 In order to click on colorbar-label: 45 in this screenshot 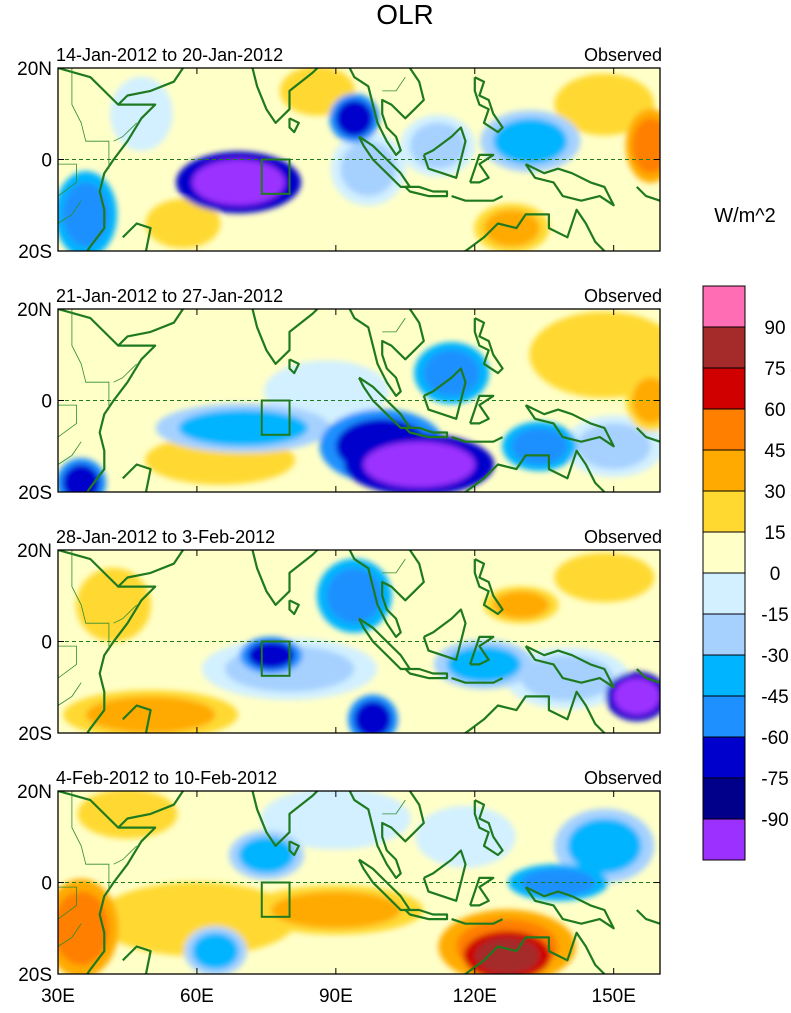, I will do `click(774, 451)`.